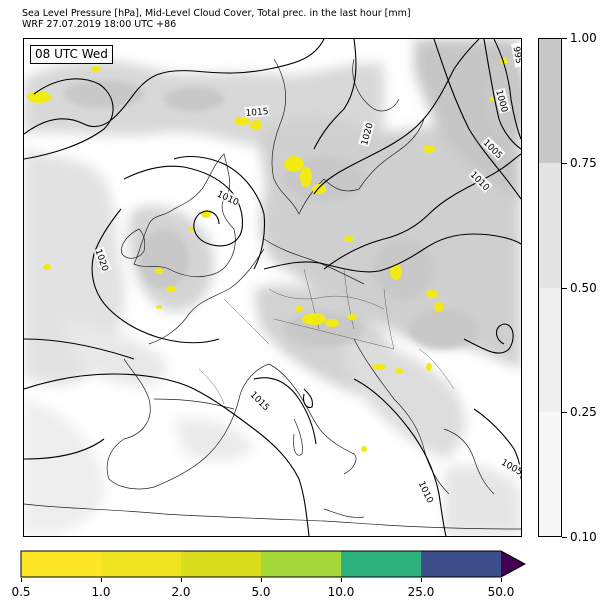 This screenshot has width=613, height=610. Describe the element at coordinates (99, 24) in the screenshot. I see `chart-subtitle: WRF 27.07.2019 18:00 UTC +86` at that location.